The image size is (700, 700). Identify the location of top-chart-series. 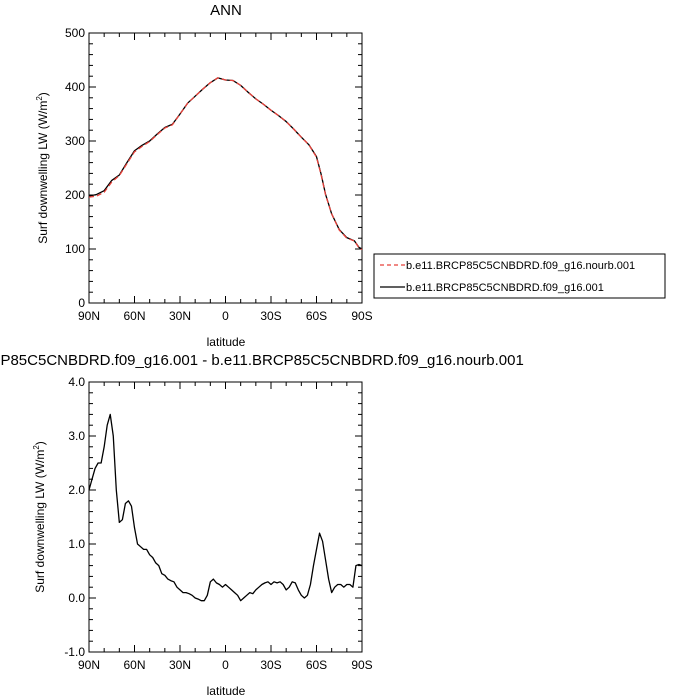
(225, 164).